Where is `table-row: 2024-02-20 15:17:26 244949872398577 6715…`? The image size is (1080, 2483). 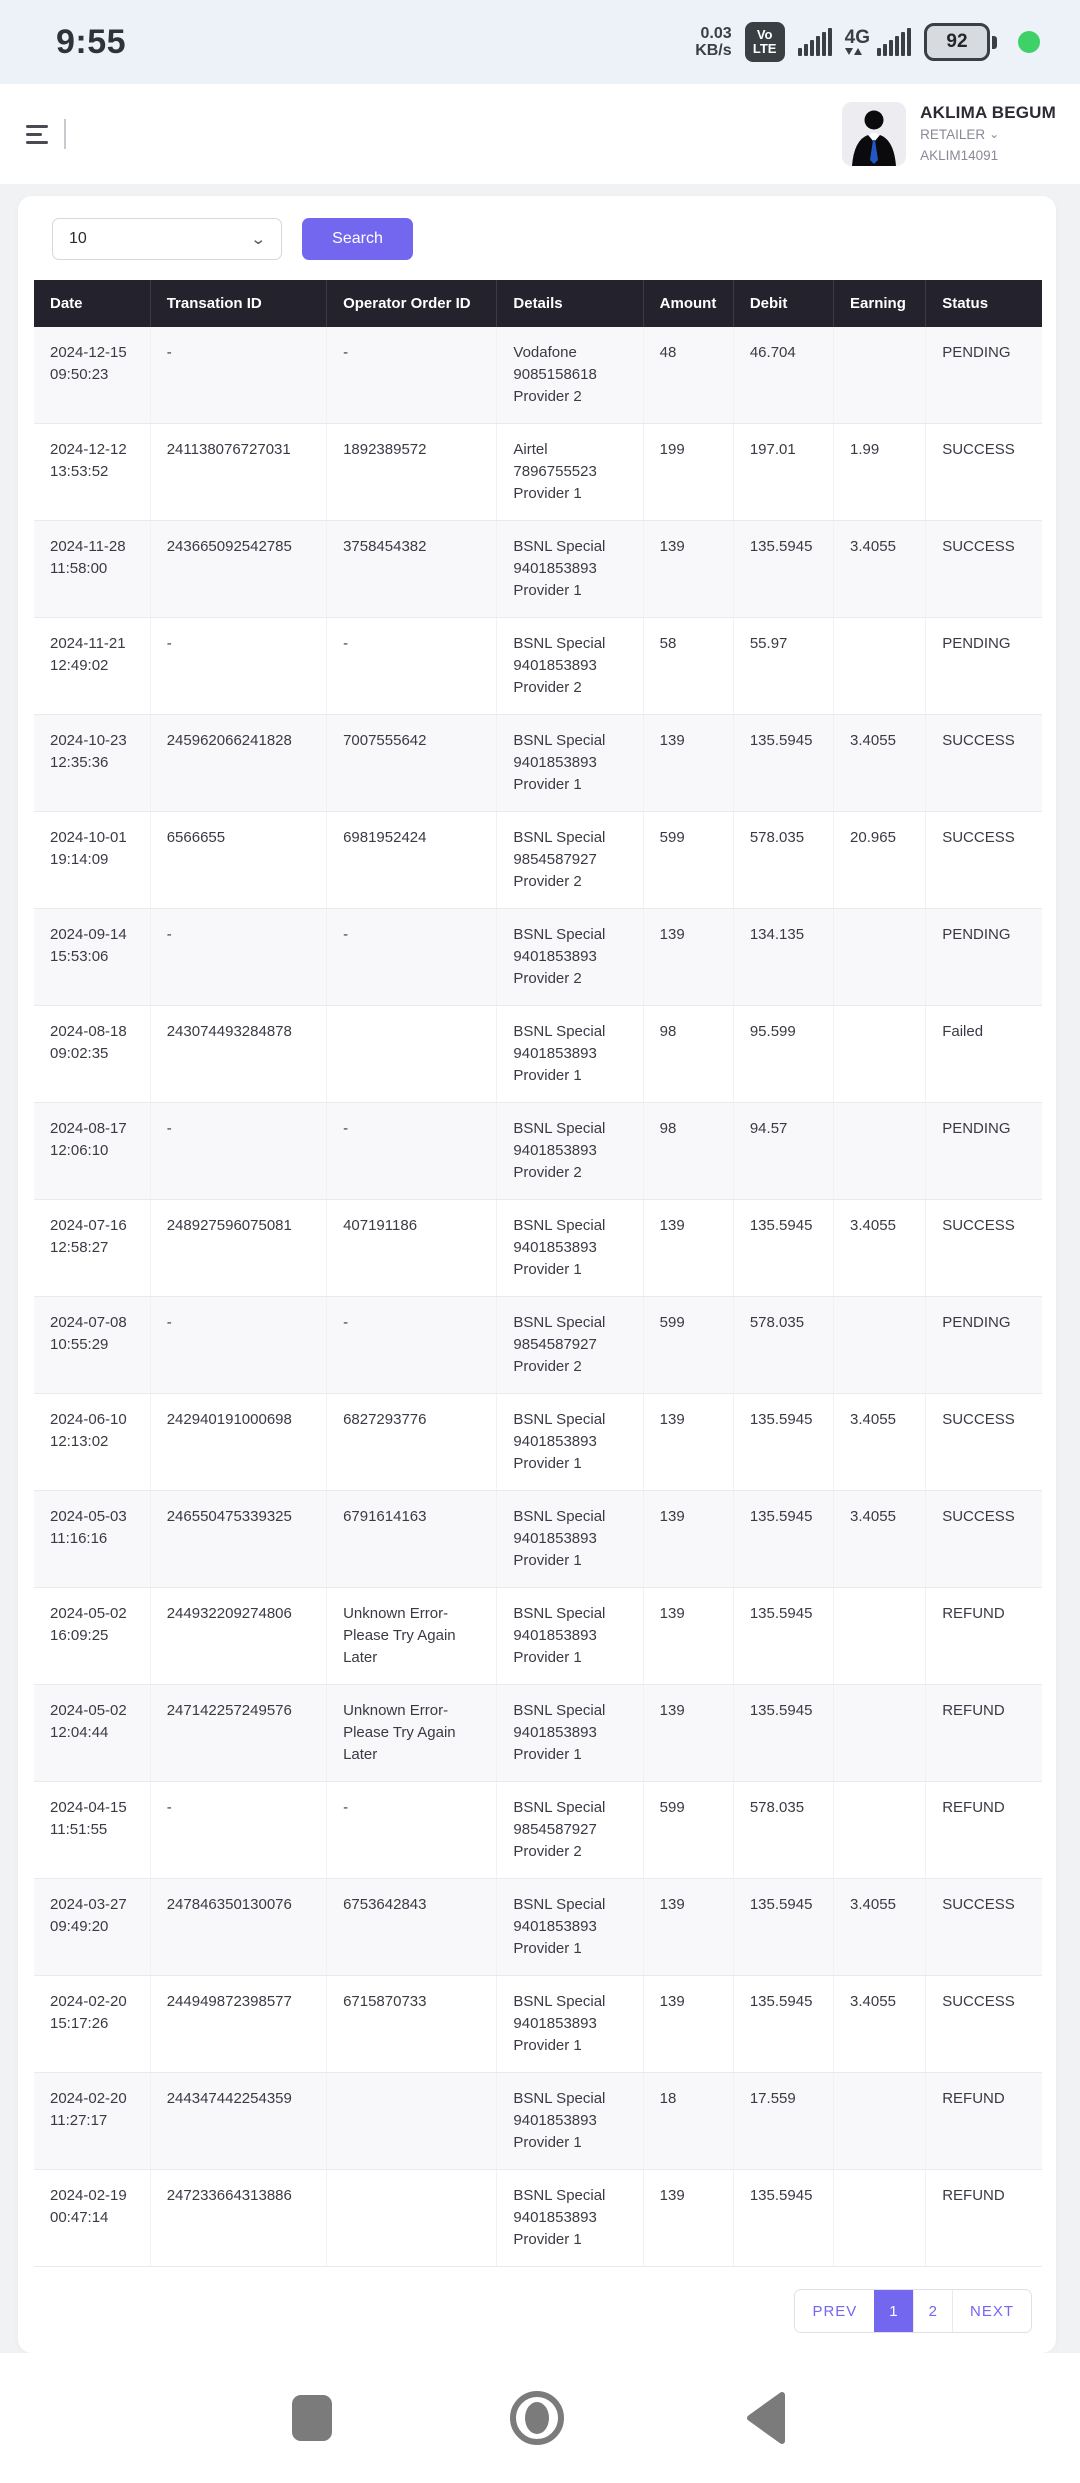 table-row: 2024-02-20 15:17:26 244949872398577 6715… is located at coordinates (538, 2024).